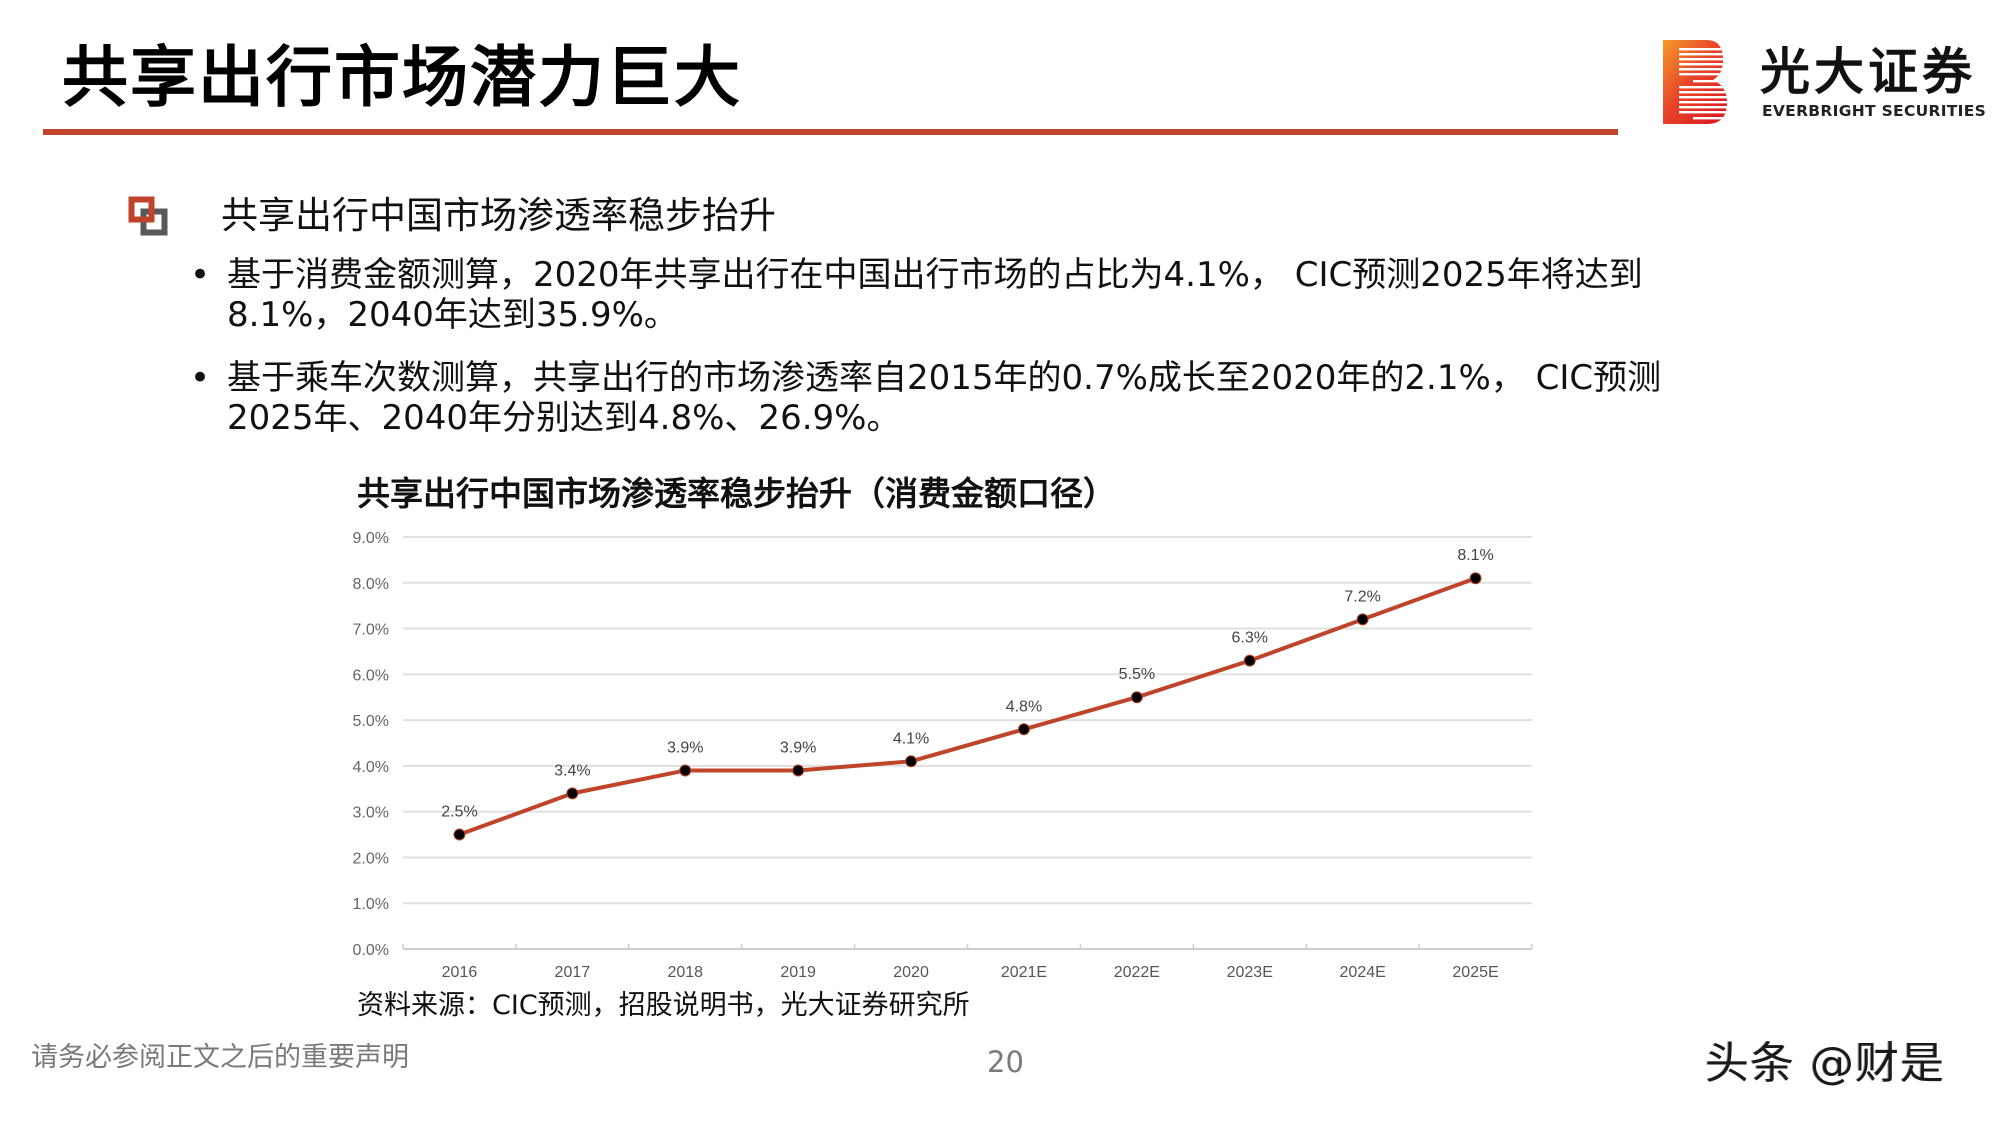 The image size is (2000, 1125). I want to click on y-tick-label: 9.0%, so click(371, 538).